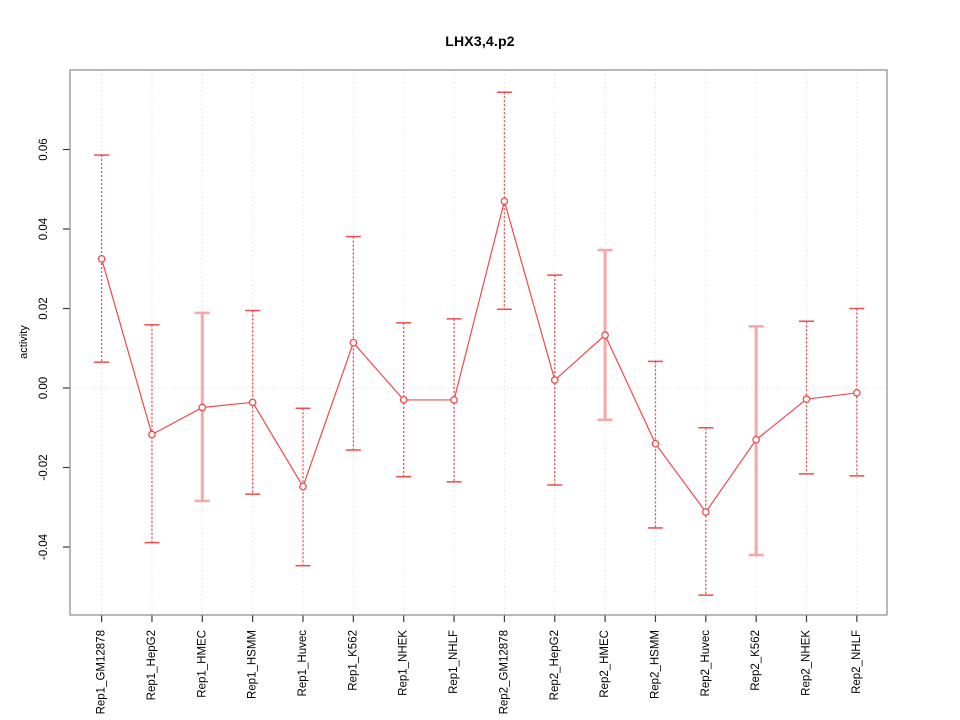 The width and height of the screenshot is (960, 720). Describe the element at coordinates (44, 149) in the screenshot. I see `y-tick-label: 0.06` at that location.